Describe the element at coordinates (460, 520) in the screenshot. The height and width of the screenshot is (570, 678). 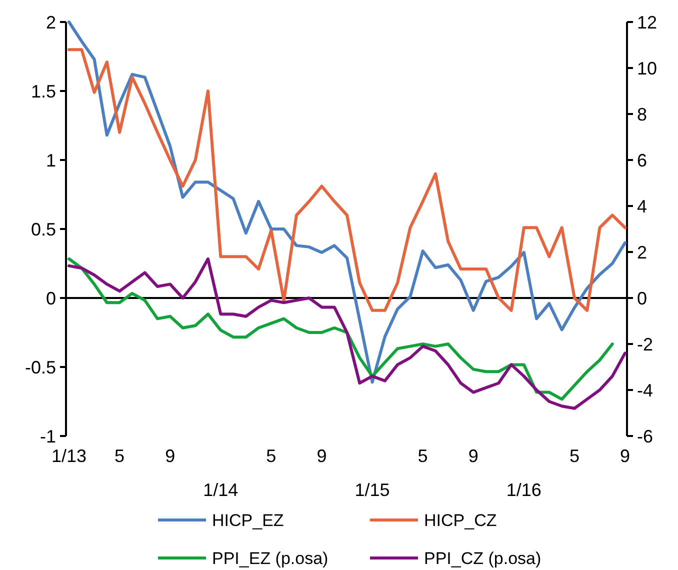
I see `legend-label: HICP_CZ` at that location.